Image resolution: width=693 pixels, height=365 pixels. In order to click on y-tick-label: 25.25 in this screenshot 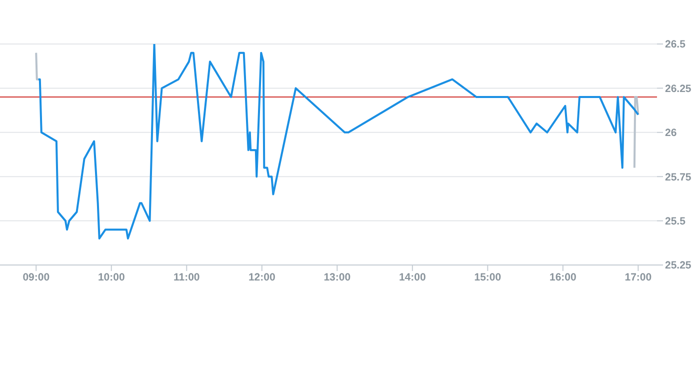, I will do `click(678, 266)`.